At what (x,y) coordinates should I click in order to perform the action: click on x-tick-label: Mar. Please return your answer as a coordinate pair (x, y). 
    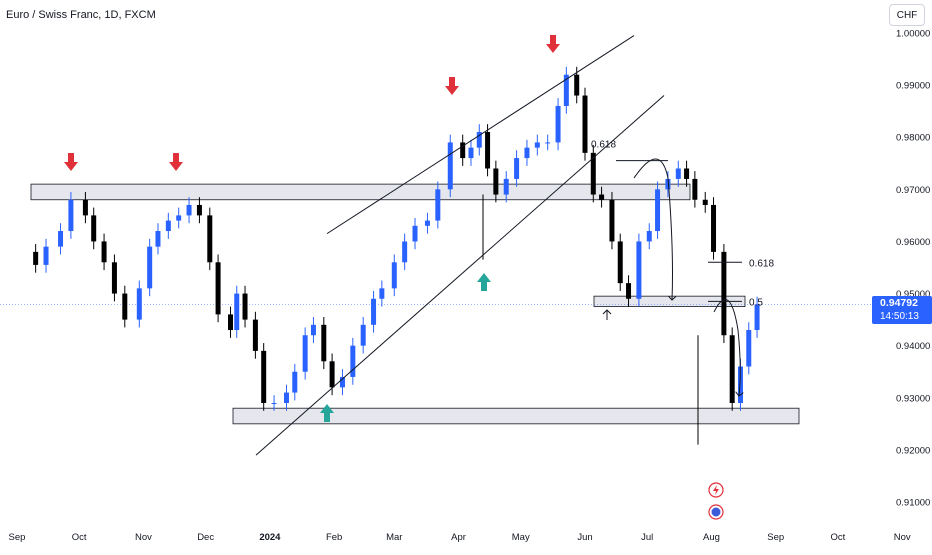
    Looking at the image, I should click on (394, 537).